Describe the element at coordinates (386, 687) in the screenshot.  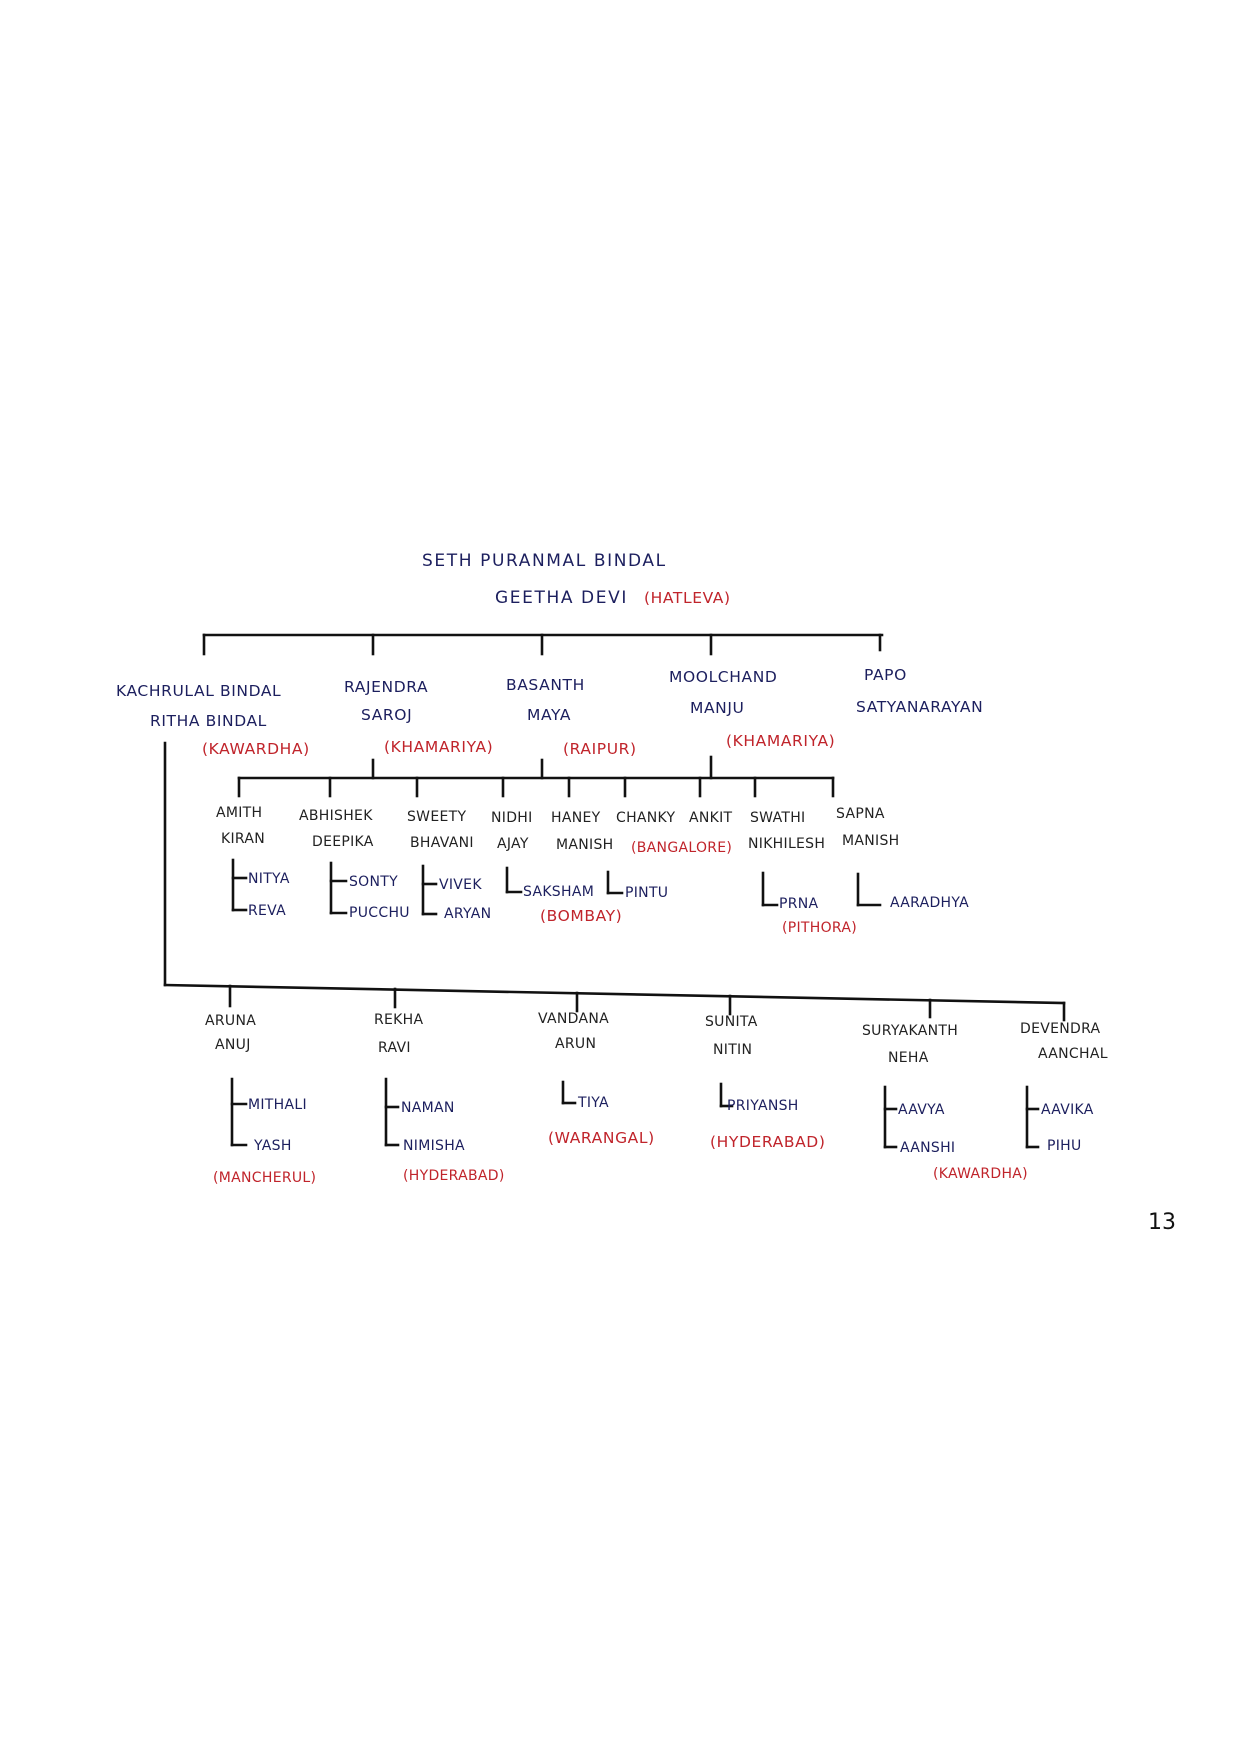
I see `gen2-rajendra-husband: RAJENDRA` at that location.